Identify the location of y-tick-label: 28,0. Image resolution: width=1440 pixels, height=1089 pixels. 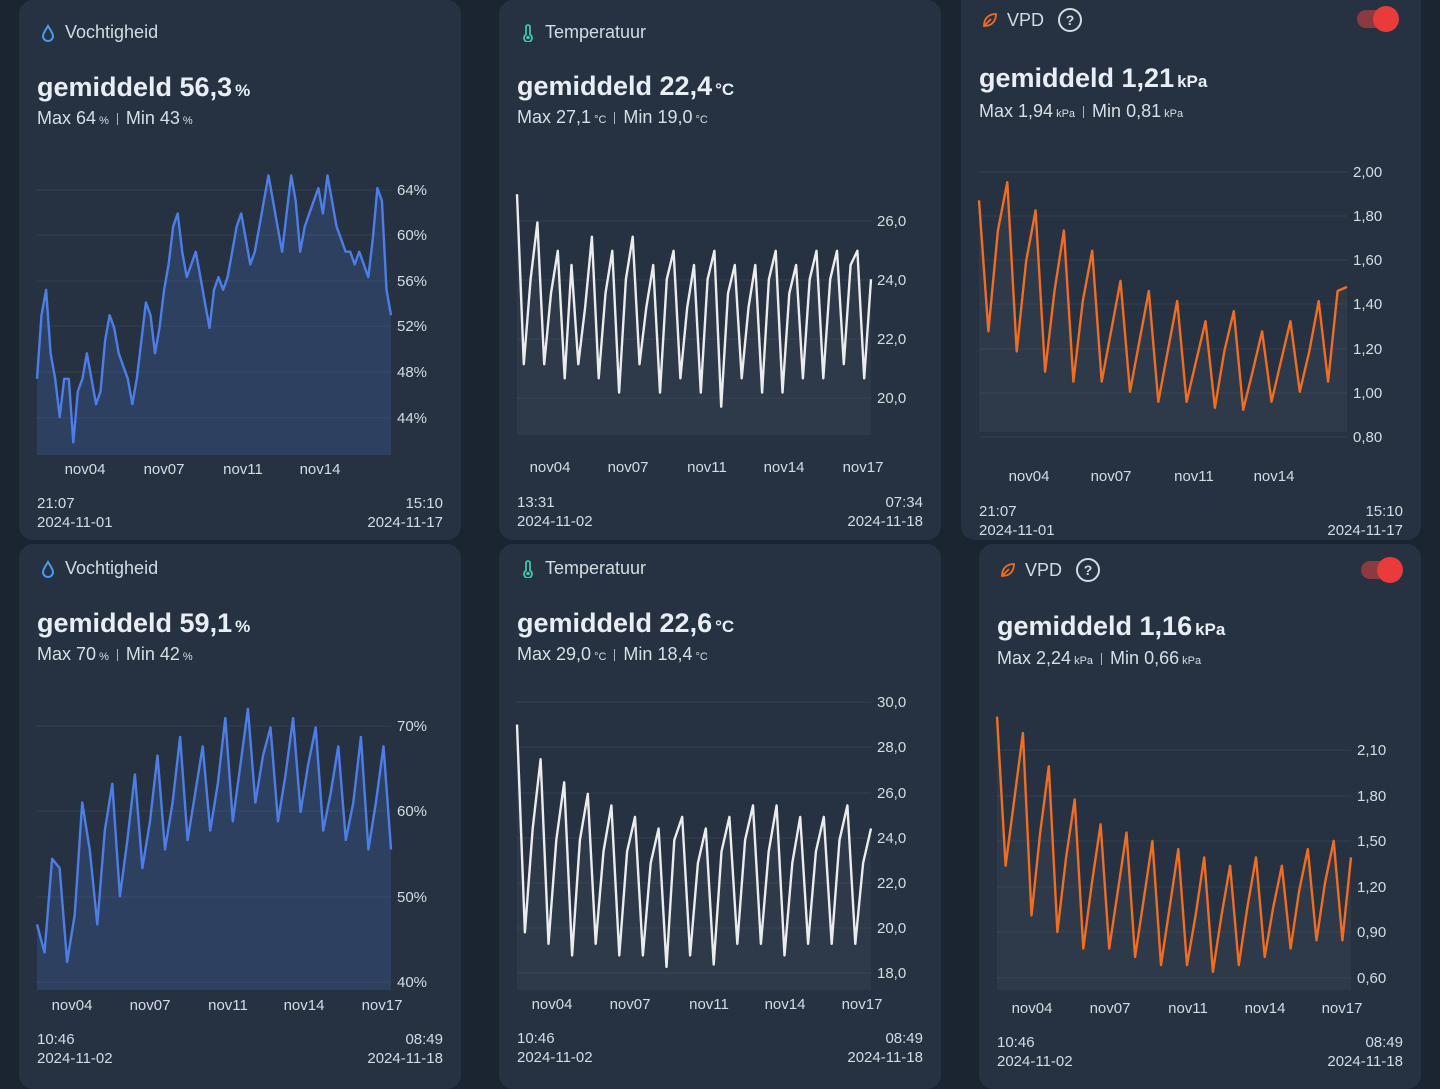
(891, 747).